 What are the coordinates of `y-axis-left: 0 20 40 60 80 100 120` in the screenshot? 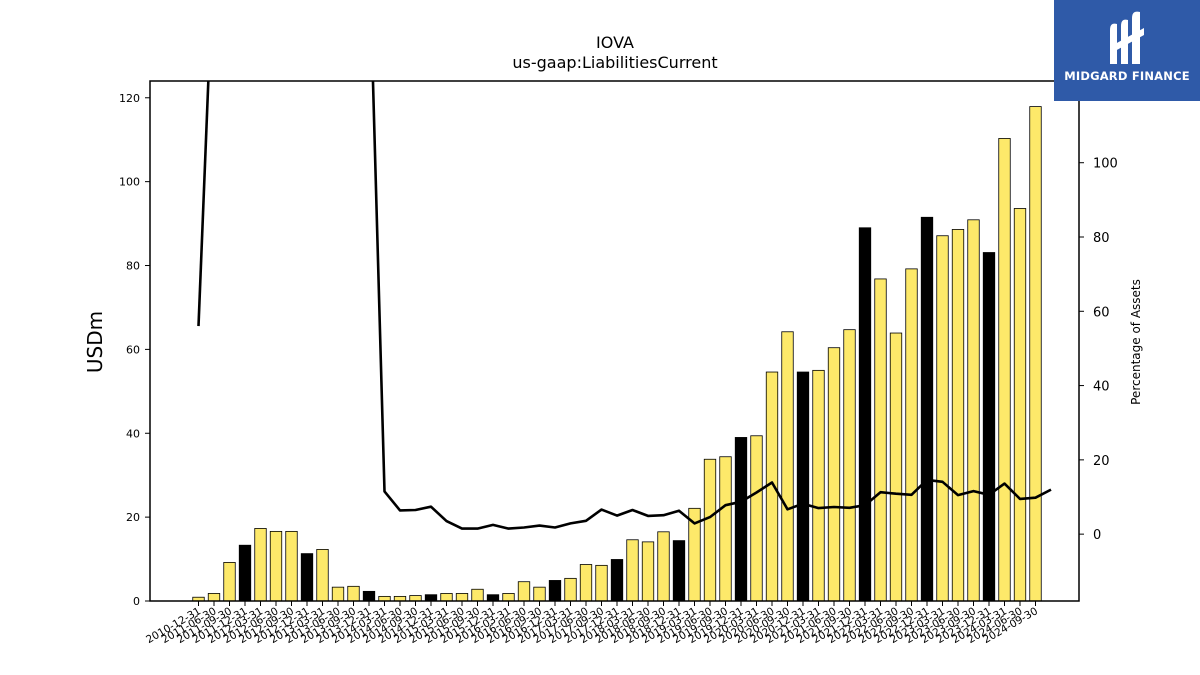 It's located at (134, 350).